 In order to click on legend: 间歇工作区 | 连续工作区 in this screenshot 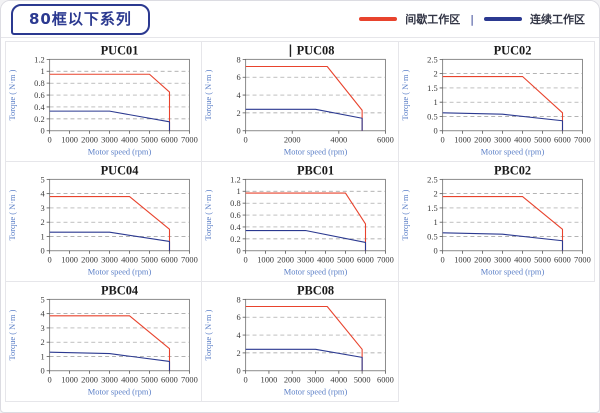, I will do `click(474, 19)`.